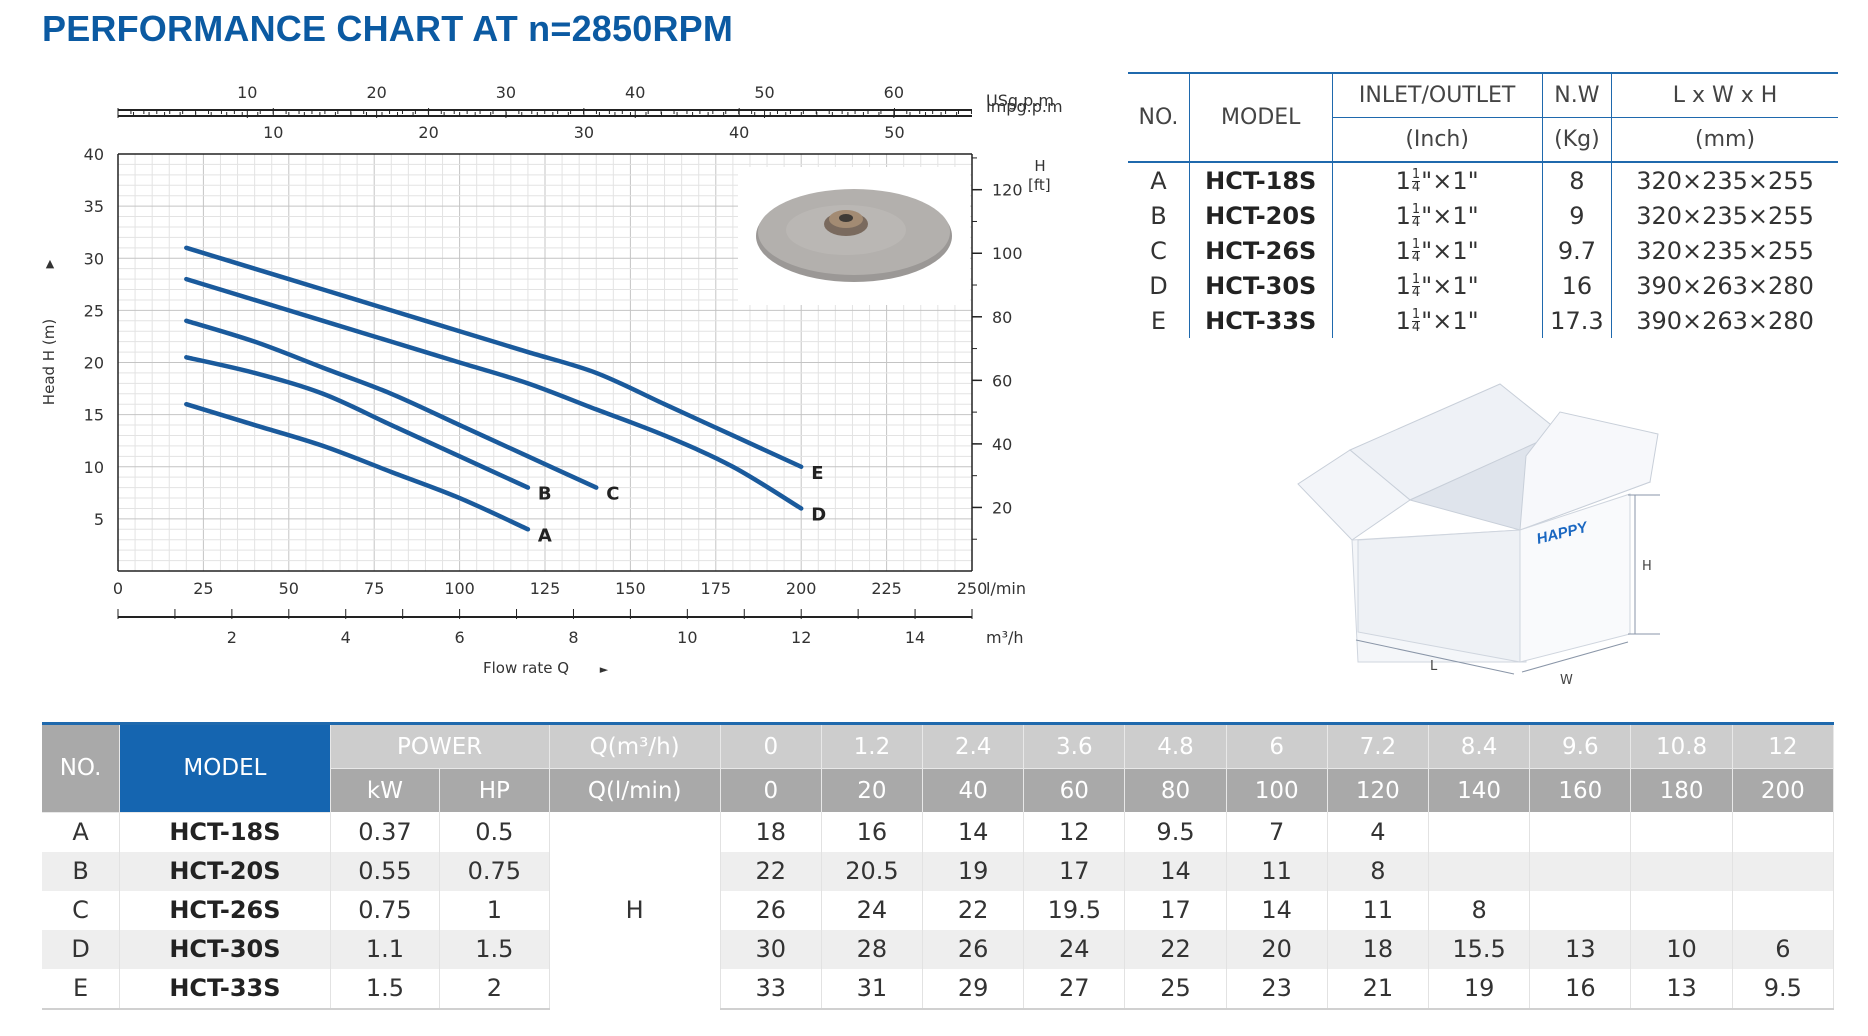 This screenshot has width=1868, height=1036. I want to click on perf-row: E HCT-33S 1.5 2 33 31 29 27 25 23 21 19 16 13 9.5, so click(938, 989).